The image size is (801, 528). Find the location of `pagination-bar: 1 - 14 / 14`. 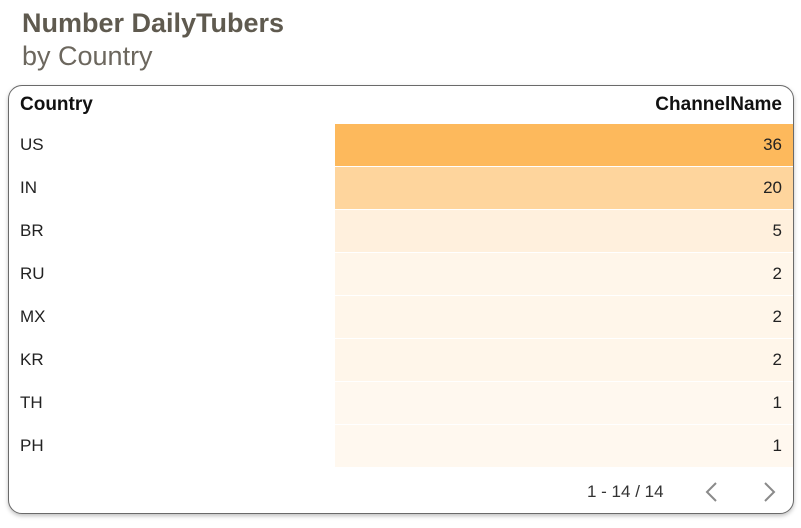

pagination-bar: 1 - 14 / 14 is located at coordinates (401, 492).